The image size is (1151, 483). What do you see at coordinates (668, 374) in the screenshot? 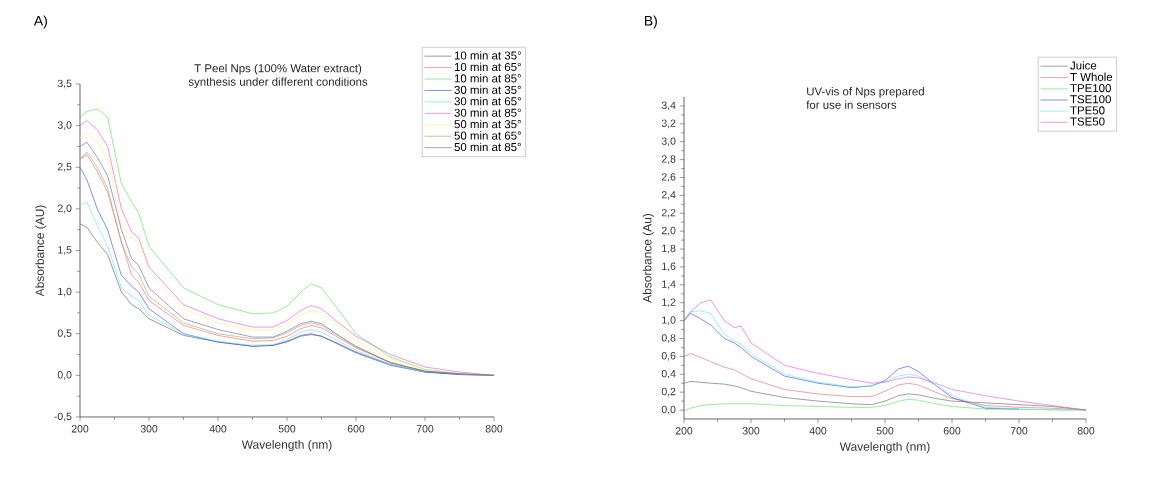
I see `y-tick-label: 0,4` at bounding box center [668, 374].